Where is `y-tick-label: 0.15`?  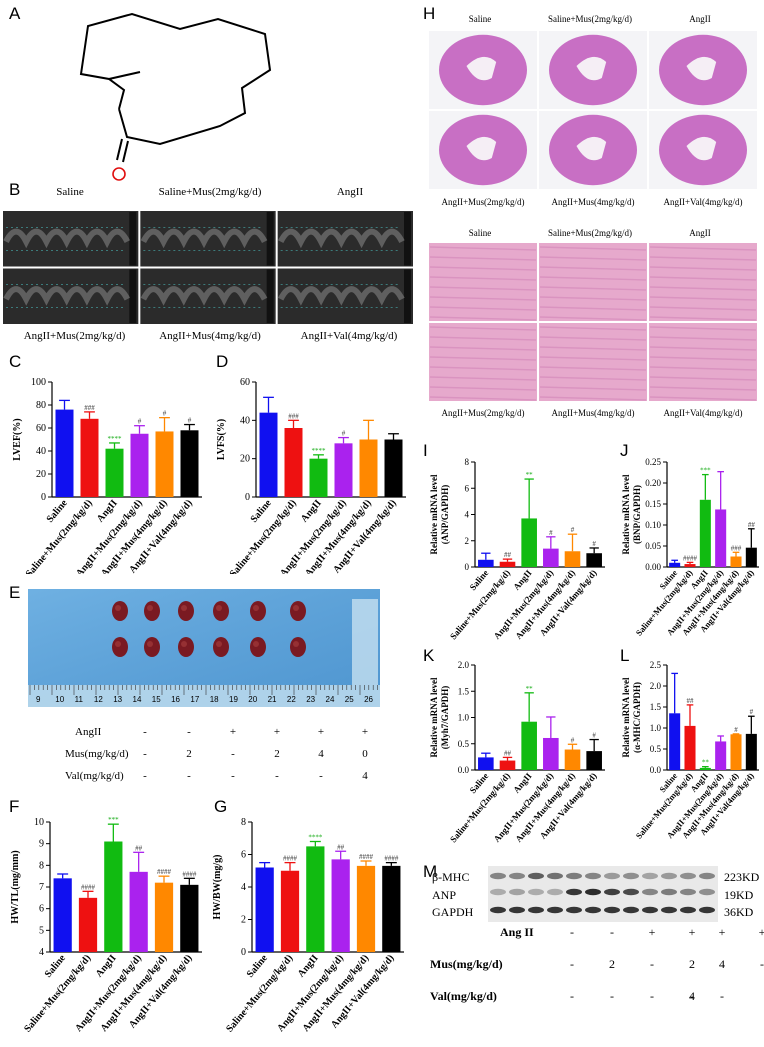
y-tick-label: 0.15 is located at coordinates (653, 504).